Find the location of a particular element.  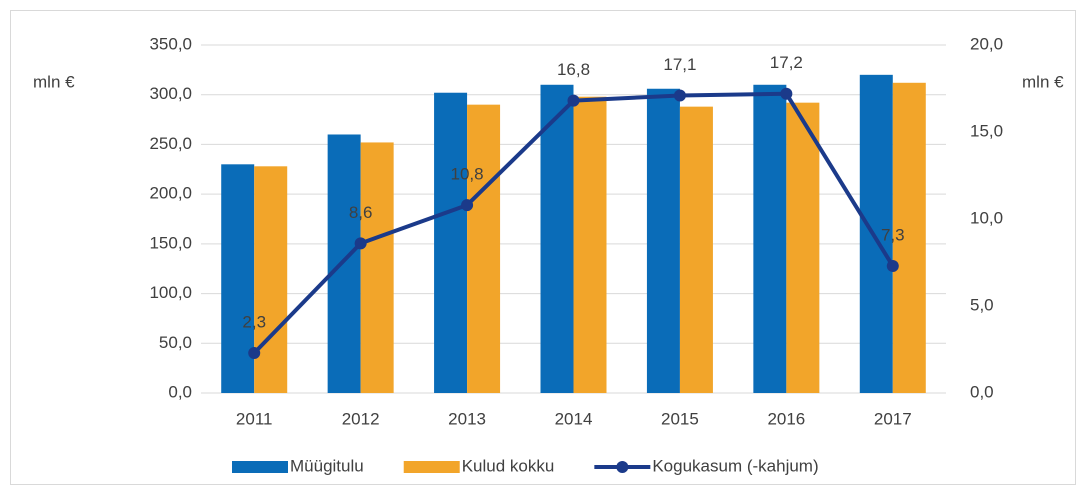

y2-tick-label: 5,0 is located at coordinates (982, 304).